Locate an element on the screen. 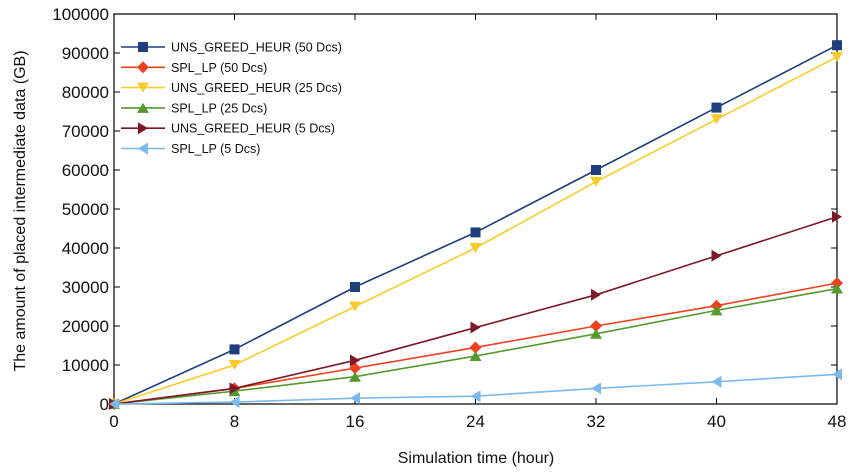 The width and height of the screenshot is (851, 475). x-tick-label: 24 is located at coordinates (475, 421).